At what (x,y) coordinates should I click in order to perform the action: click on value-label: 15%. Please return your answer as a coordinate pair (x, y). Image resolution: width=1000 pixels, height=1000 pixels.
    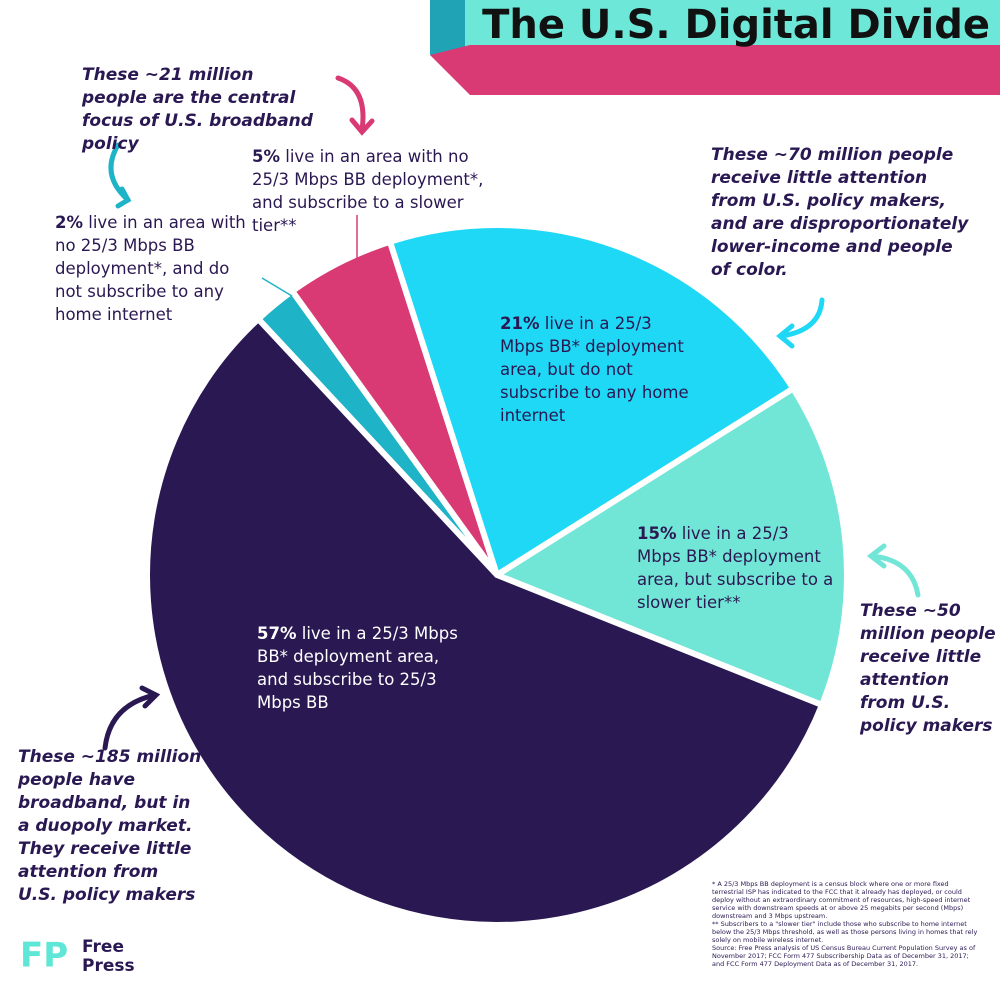
    Looking at the image, I should click on (657, 533).